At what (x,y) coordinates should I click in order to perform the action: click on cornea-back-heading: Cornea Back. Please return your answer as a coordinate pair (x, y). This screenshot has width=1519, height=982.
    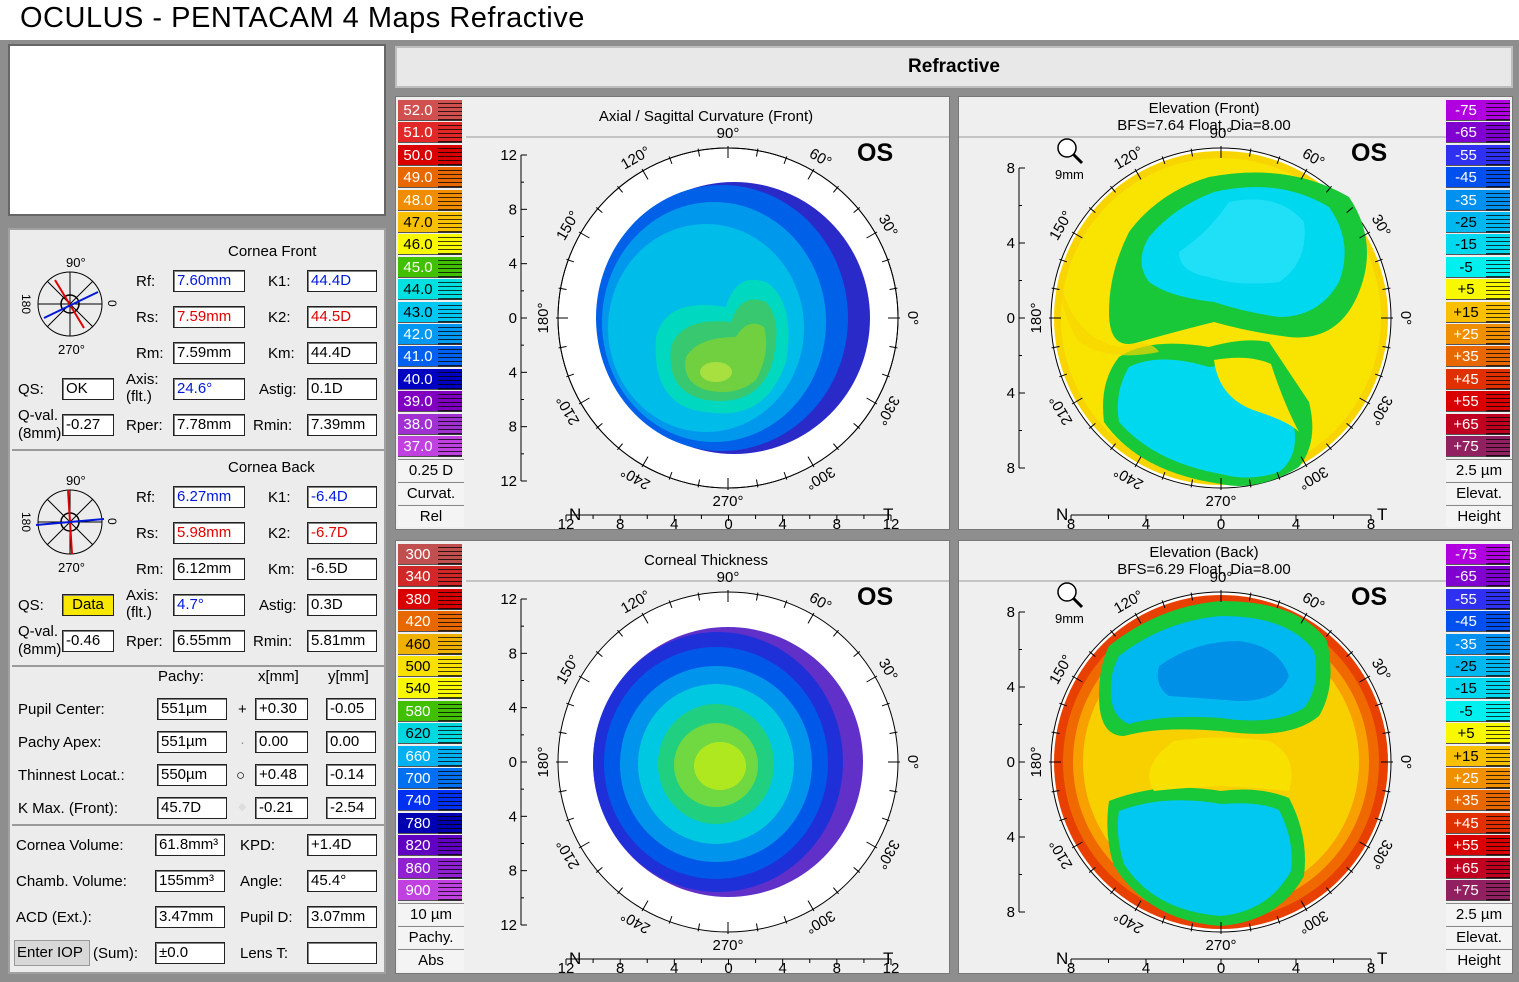
    Looking at the image, I should click on (271, 467).